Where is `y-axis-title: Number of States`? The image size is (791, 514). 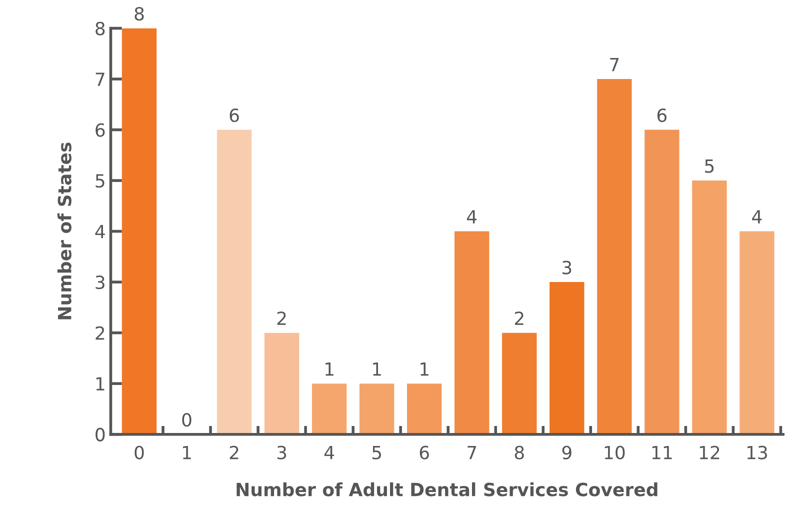 y-axis-title: Number of States is located at coordinates (64, 231).